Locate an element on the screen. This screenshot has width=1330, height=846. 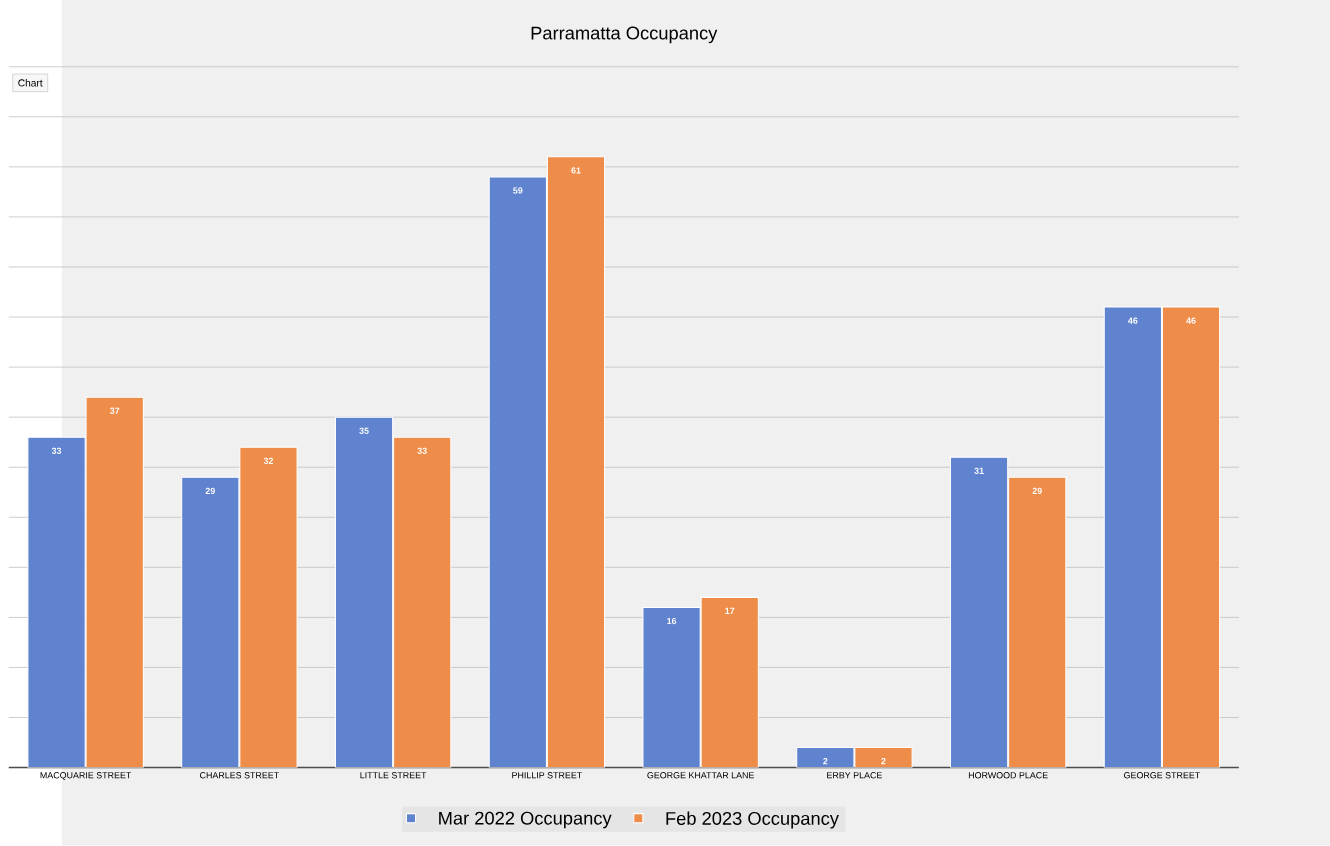
data-label: 31 is located at coordinates (979, 471).